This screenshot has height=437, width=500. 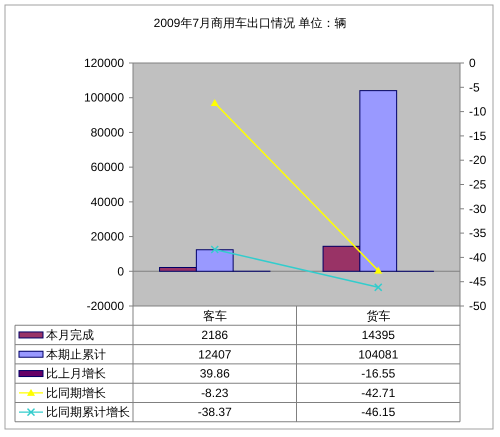 What do you see at coordinates (378, 316) in the screenshot?
I see `x-tick-label: 货车` at bounding box center [378, 316].